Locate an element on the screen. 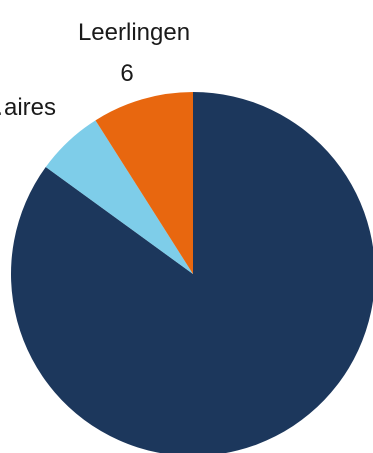  slice-partial is located at coordinates (119, 197).